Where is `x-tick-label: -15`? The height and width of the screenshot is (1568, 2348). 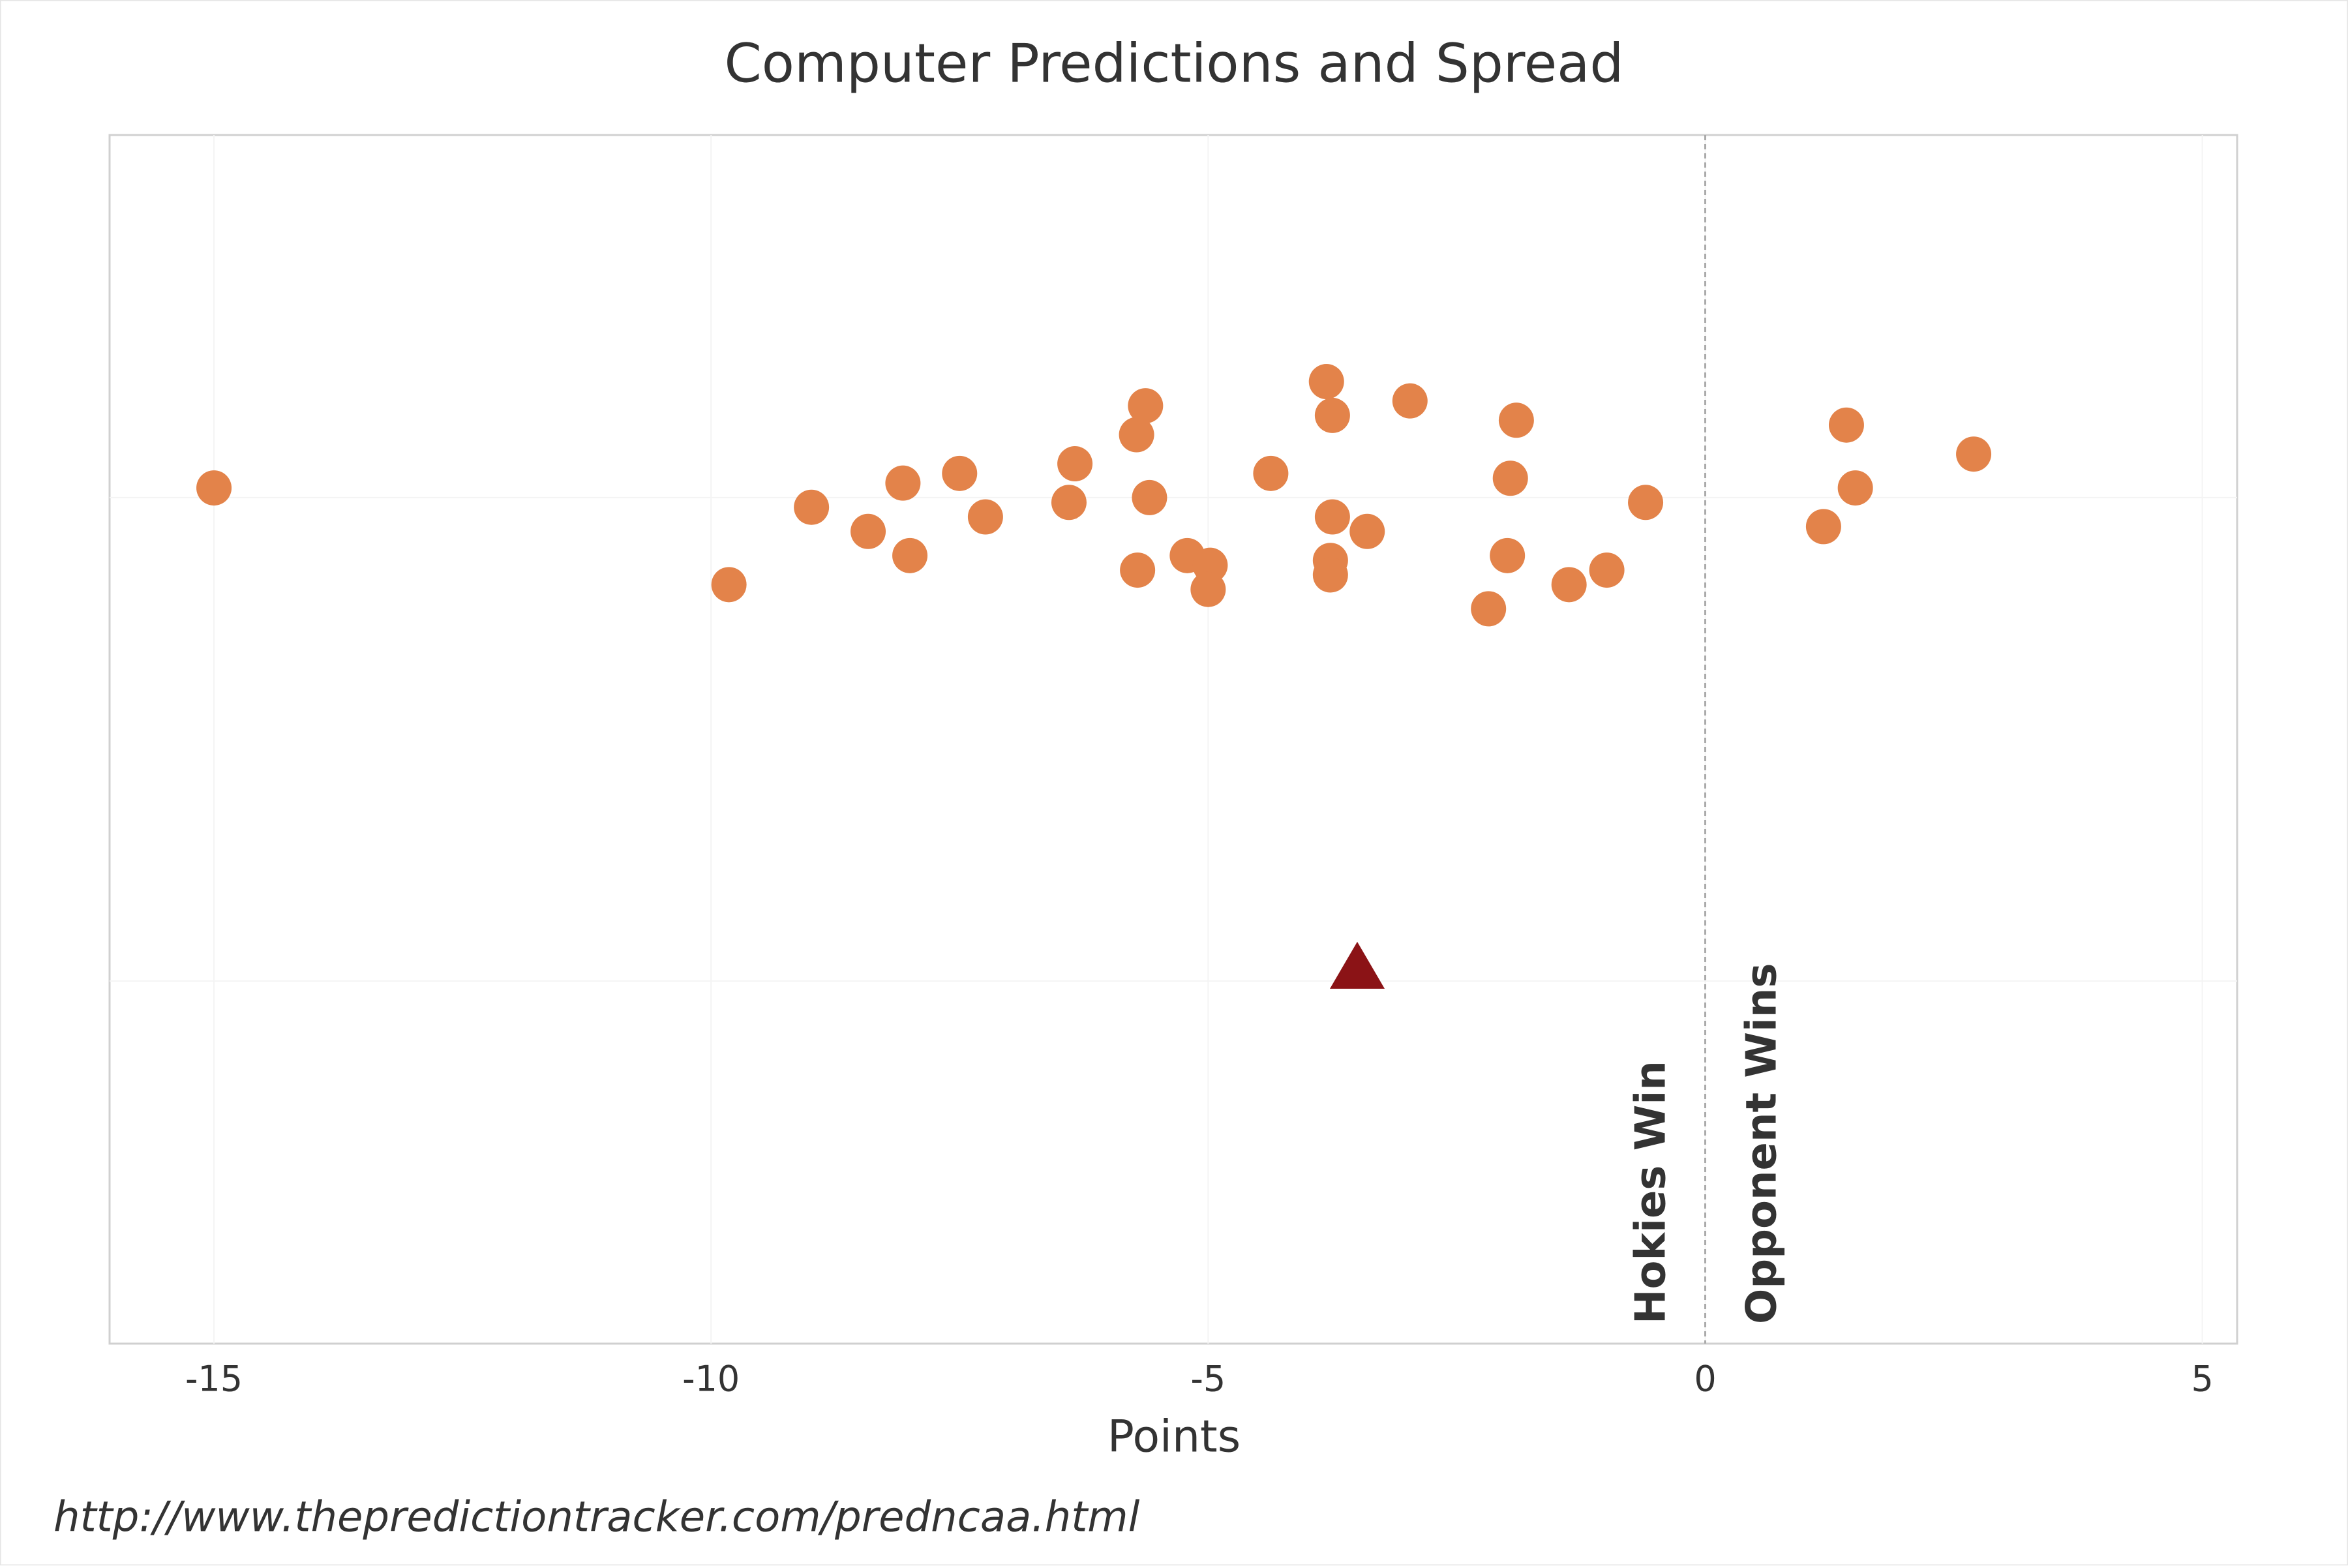 x-tick-label: -15 is located at coordinates (214, 1379).